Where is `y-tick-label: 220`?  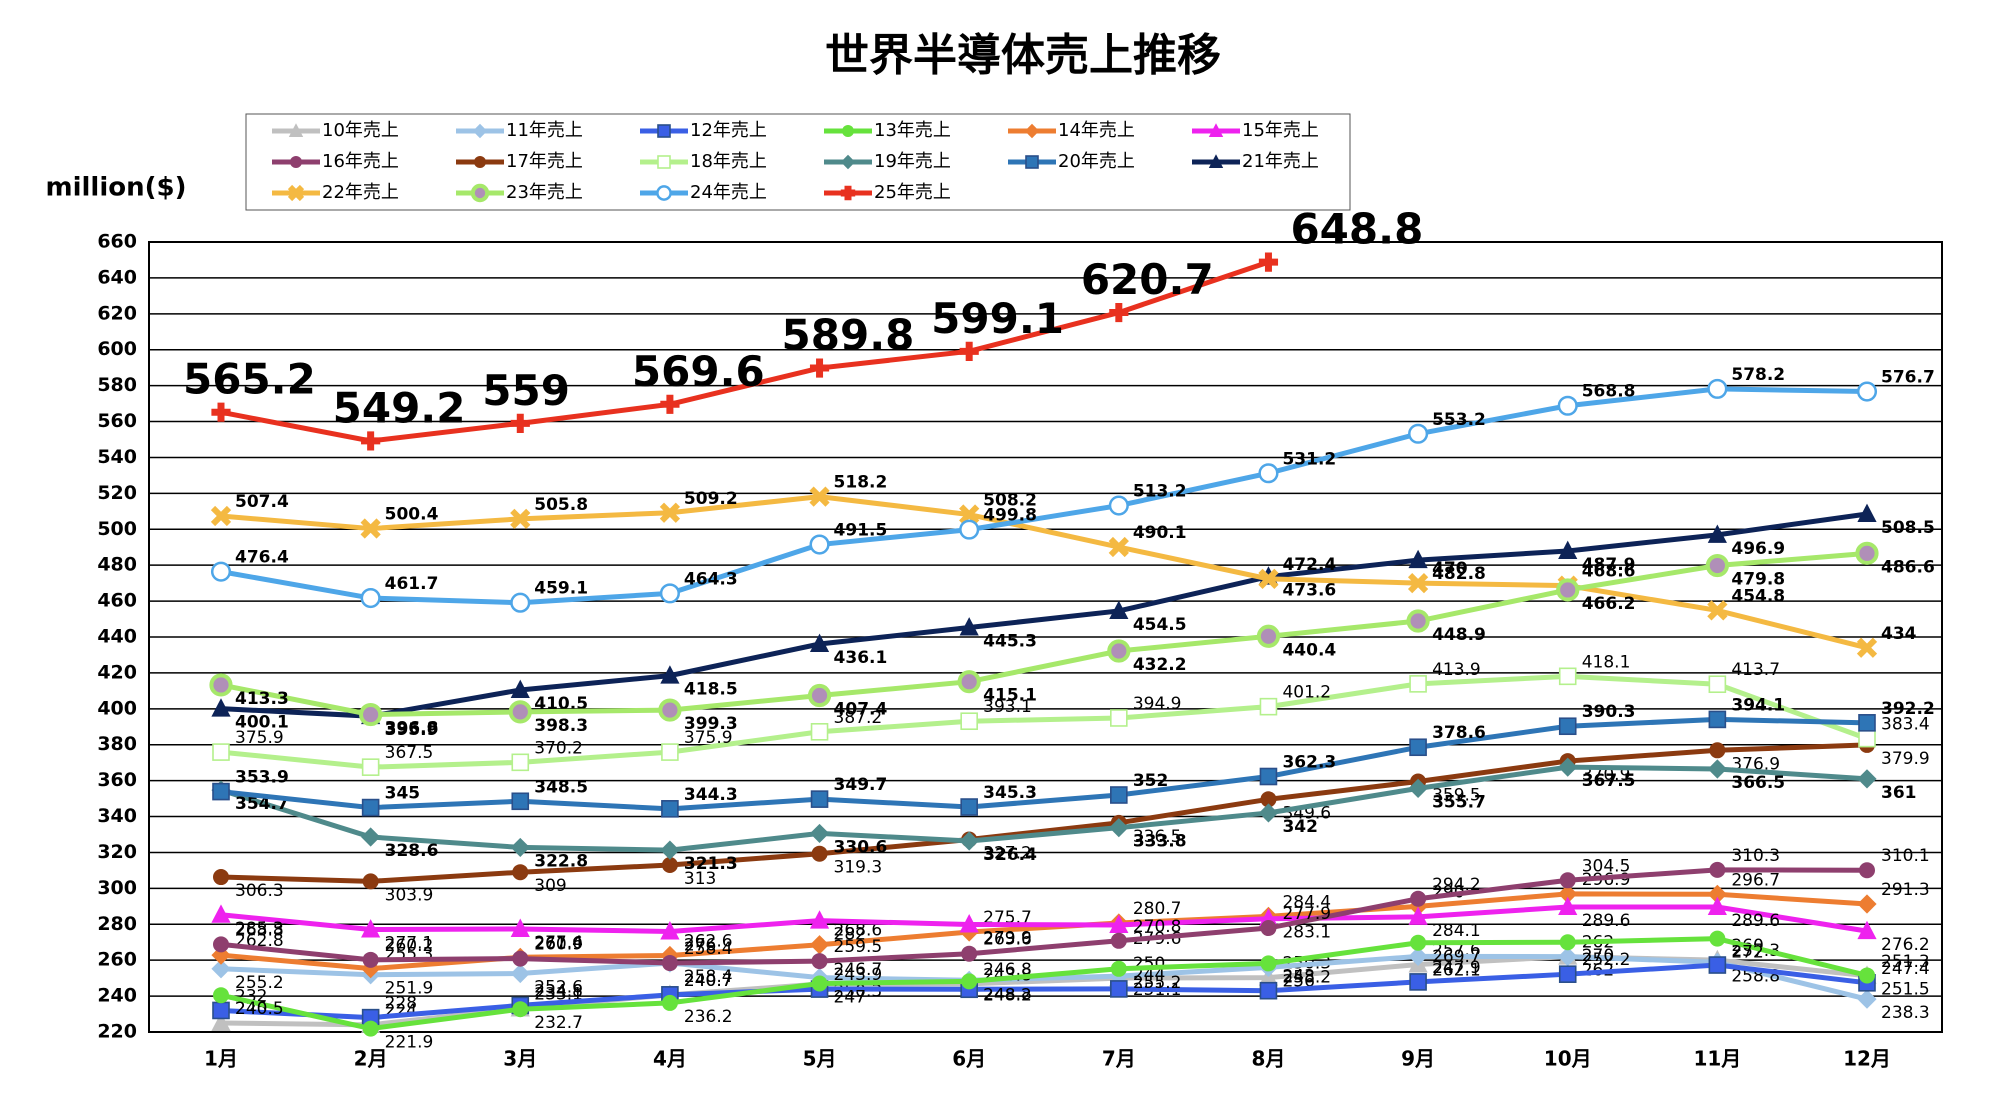
y-tick-label: 220 is located at coordinates (117, 1032).